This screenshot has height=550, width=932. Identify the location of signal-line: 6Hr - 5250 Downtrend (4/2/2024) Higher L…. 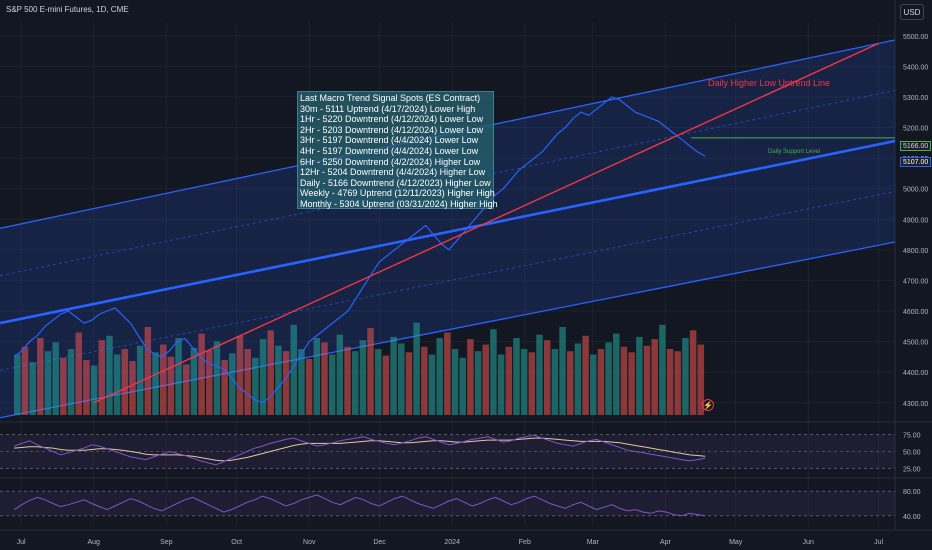
(390, 161).